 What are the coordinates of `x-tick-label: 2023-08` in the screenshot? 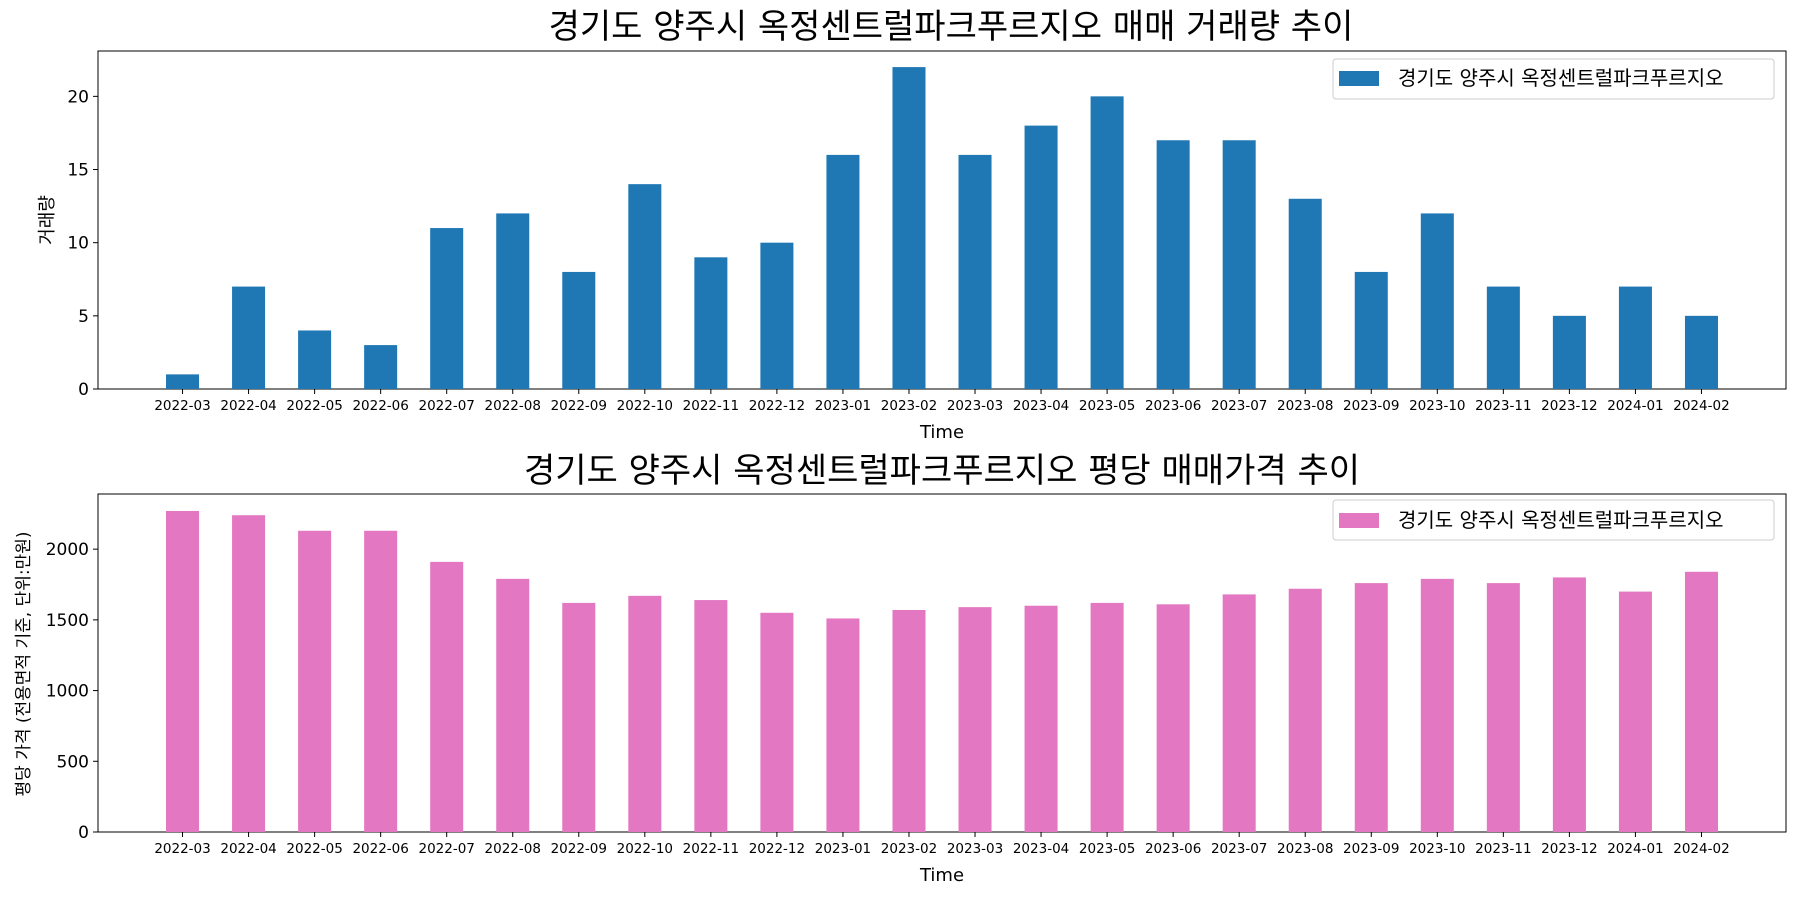 It's located at (1305, 406).